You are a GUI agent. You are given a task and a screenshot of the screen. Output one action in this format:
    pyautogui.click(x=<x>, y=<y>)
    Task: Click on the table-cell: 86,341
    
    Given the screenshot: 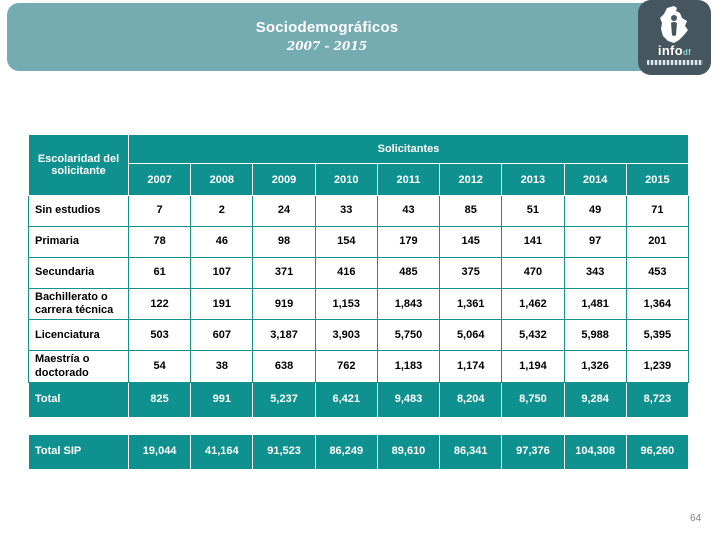 What is the action you would take?
    pyautogui.click(x=471, y=452)
    